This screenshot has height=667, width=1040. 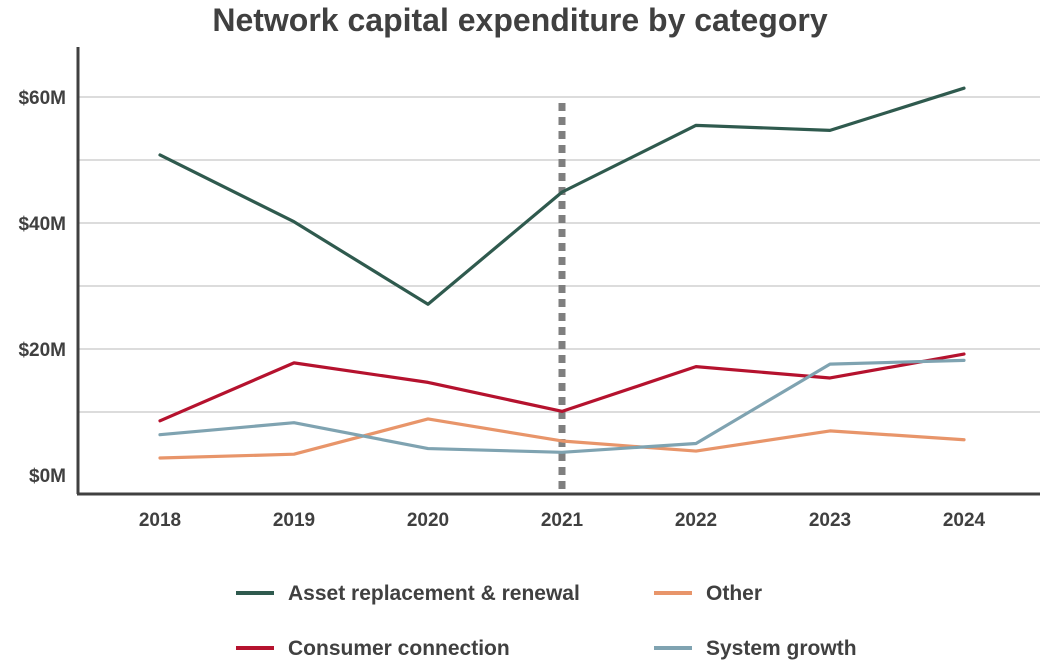 I want to click on y-axis-ticks: $0M $20M $40M $60M, so click(x=42, y=287).